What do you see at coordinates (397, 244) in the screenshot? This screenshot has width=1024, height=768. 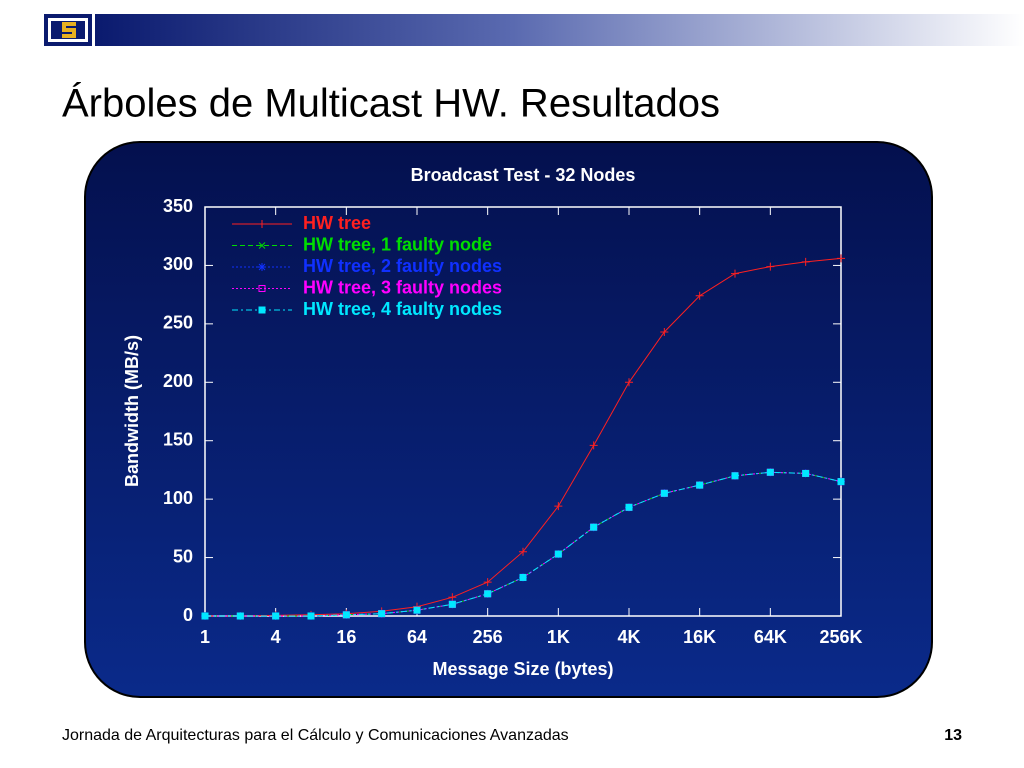 I see `legend-label: HW tree, 1 faulty node` at bounding box center [397, 244].